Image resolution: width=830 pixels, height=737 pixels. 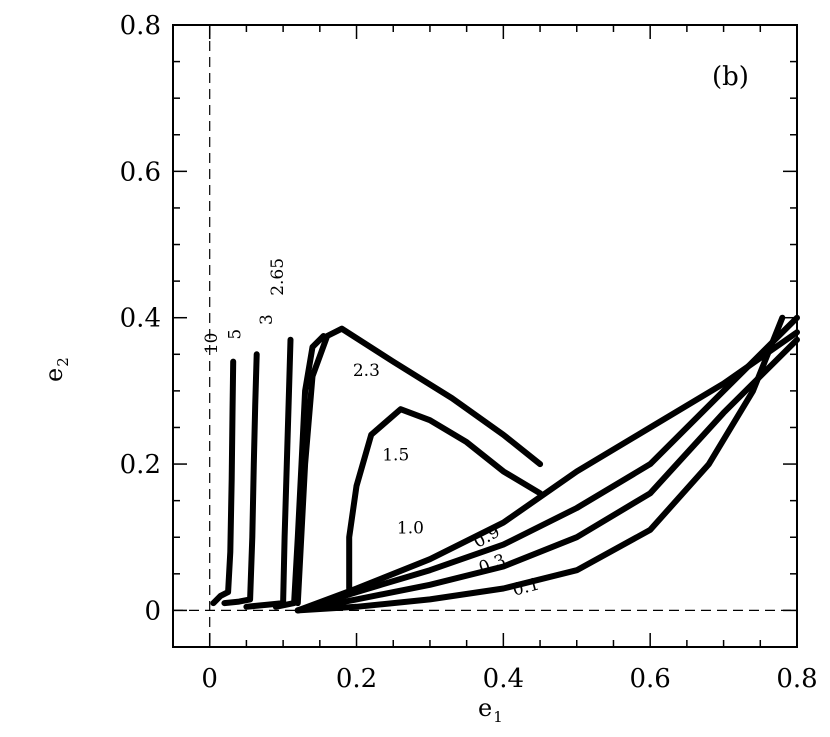 What do you see at coordinates (395, 455) in the screenshot?
I see `curve-label: 1.5` at bounding box center [395, 455].